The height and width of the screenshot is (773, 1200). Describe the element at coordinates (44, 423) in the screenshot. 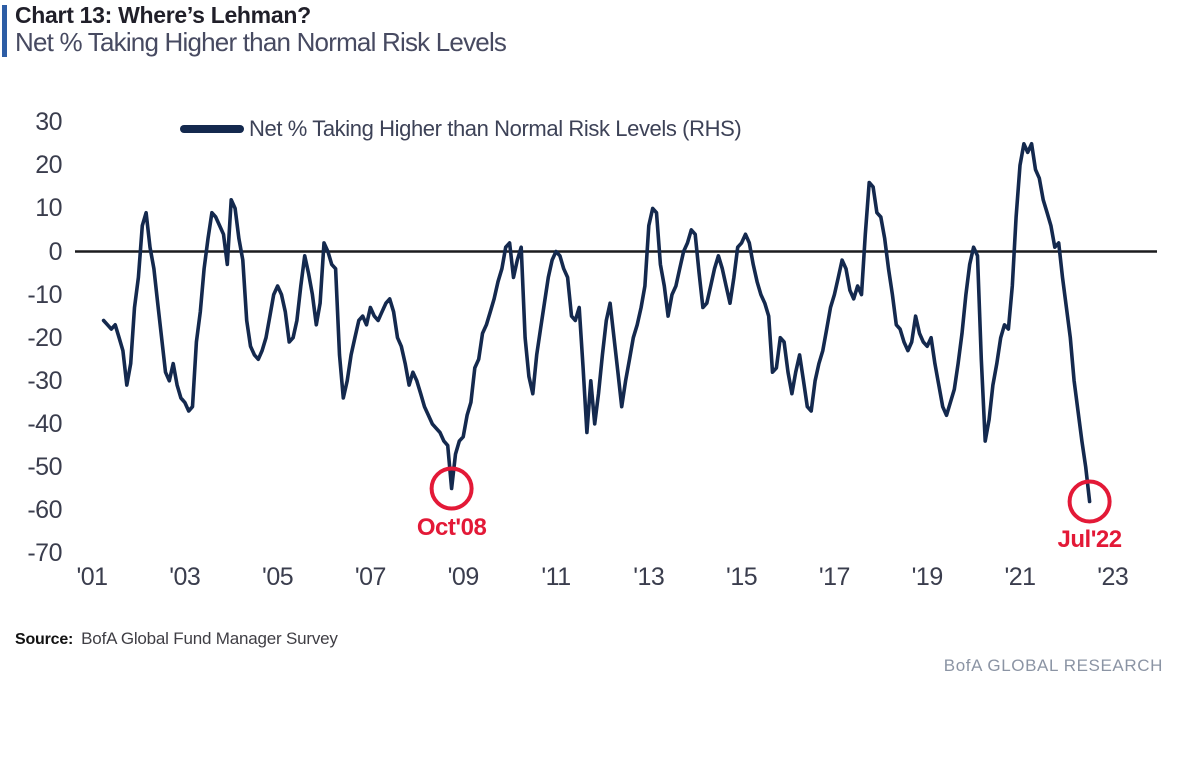

I see `y-tick--40: -40` at that location.